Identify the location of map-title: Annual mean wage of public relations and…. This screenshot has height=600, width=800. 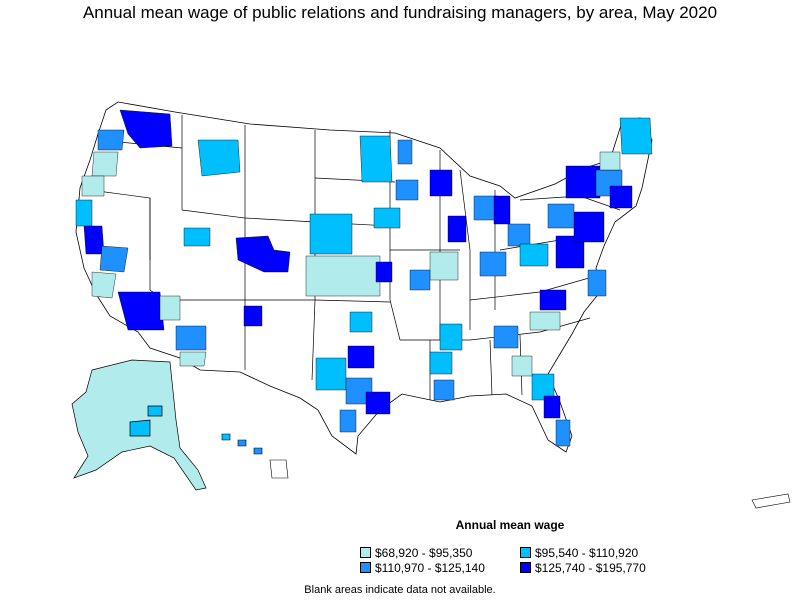
(400, 12).